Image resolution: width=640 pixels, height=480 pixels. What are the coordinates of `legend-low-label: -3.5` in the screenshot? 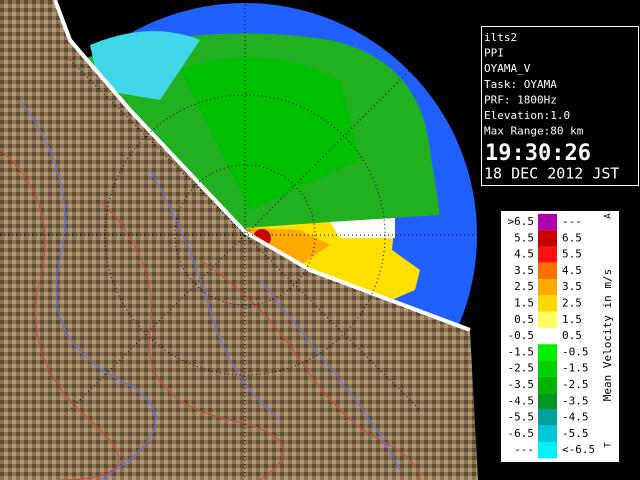 It's located at (521, 384).